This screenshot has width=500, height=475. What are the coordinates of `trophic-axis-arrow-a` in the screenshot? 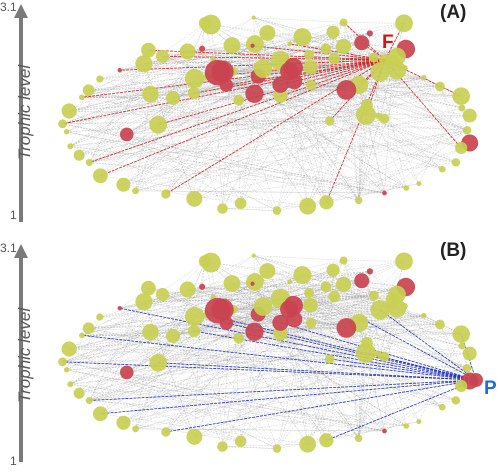 It's located at (21, 113).